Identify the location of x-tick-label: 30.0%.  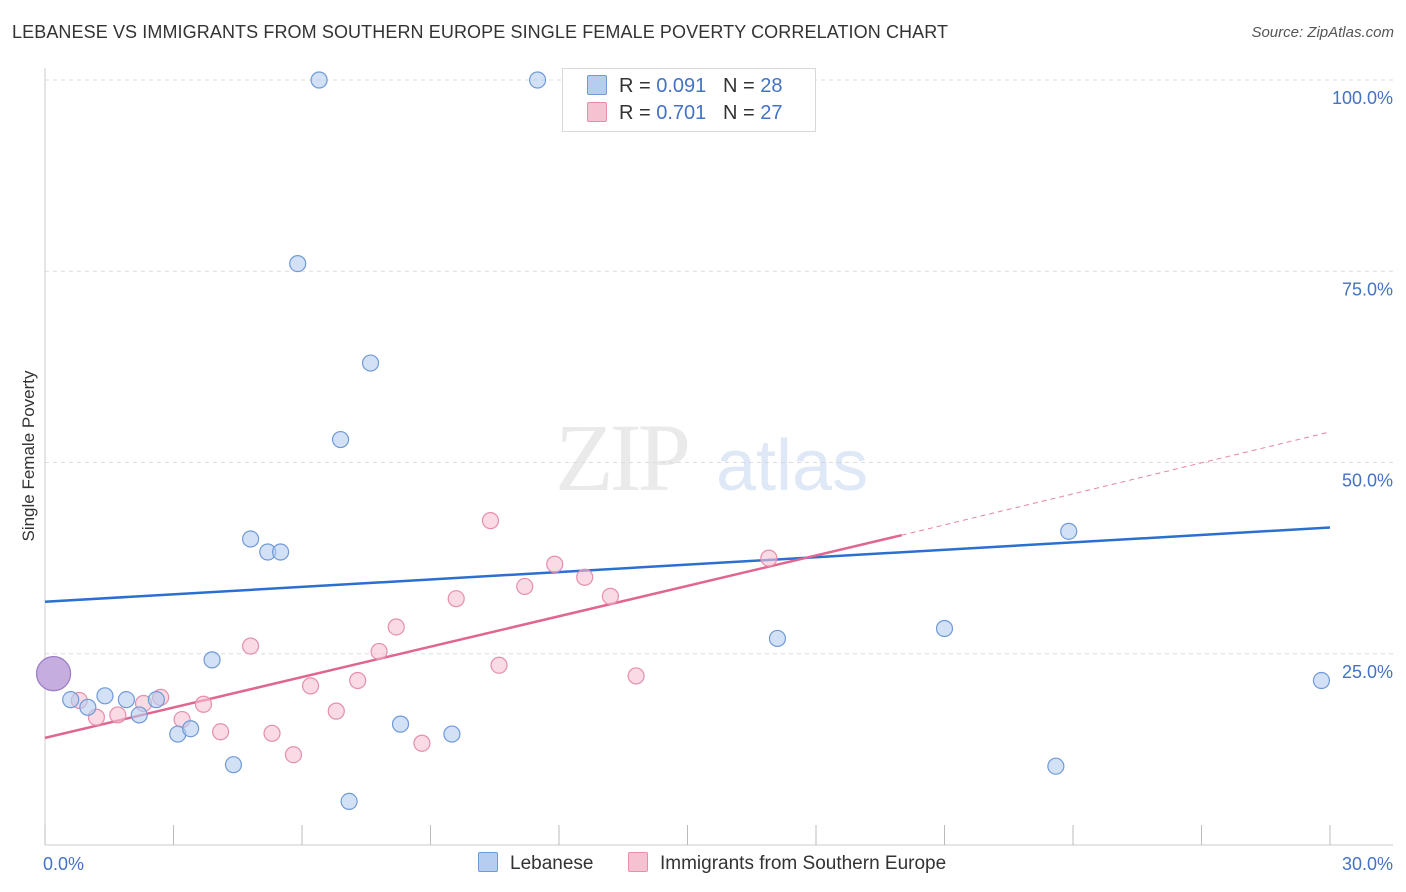
(1367, 864).